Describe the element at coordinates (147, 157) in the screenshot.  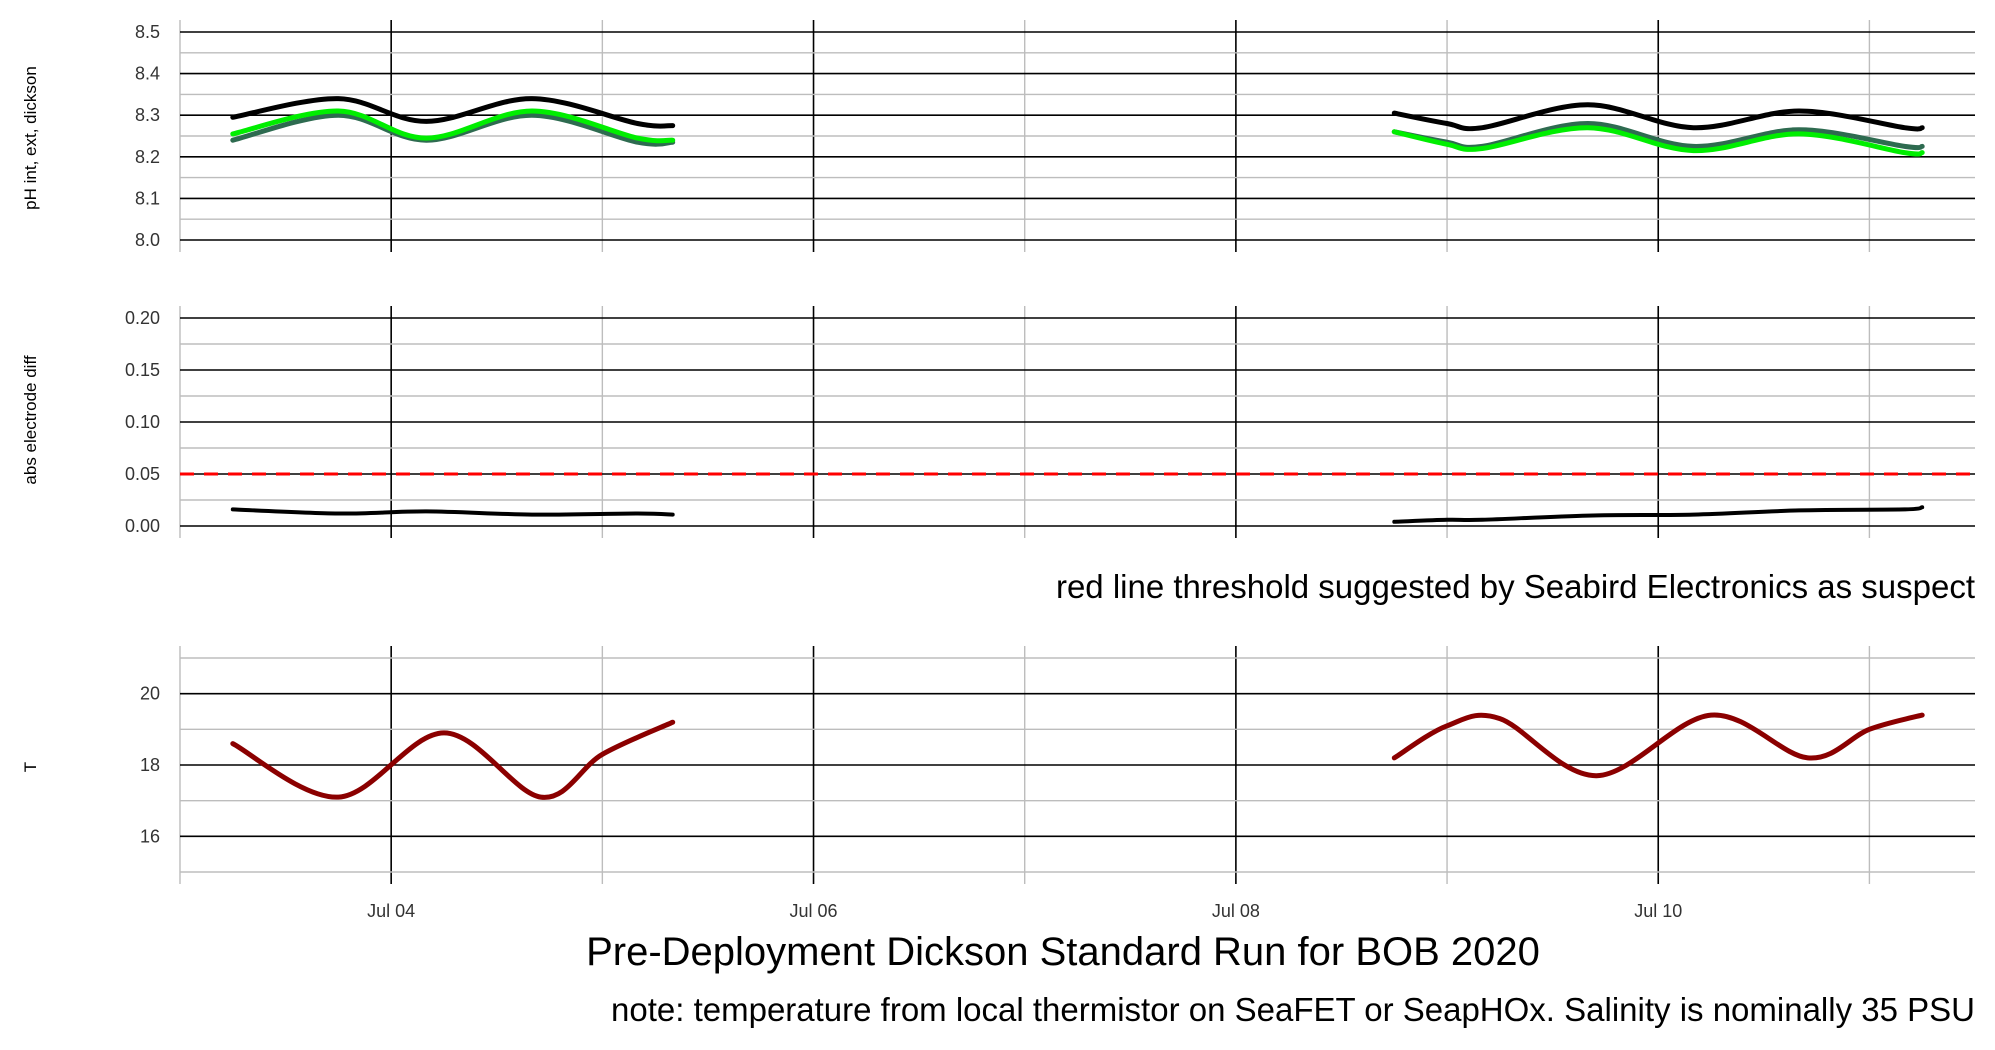
I see `y-tick-label: 8.2` at that location.